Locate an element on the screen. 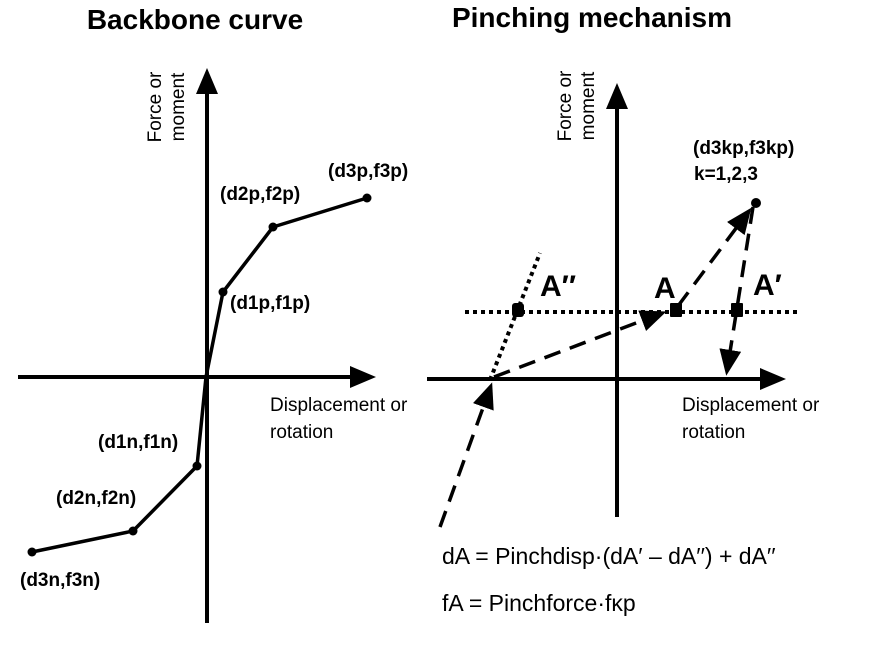 This screenshot has width=890, height=645. pinching-y-axis-label: Force or moment is located at coordinates (577, 106).